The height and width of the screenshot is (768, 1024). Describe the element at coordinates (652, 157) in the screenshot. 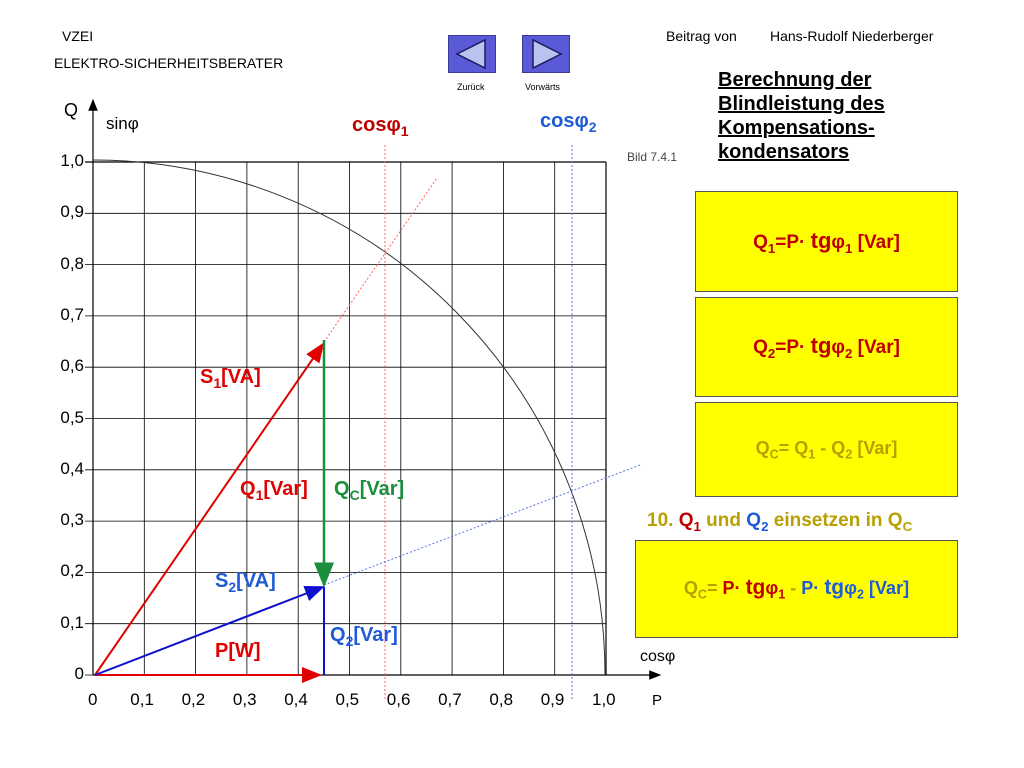

I see `figure-ref: Bild 7.4.1` at that location.